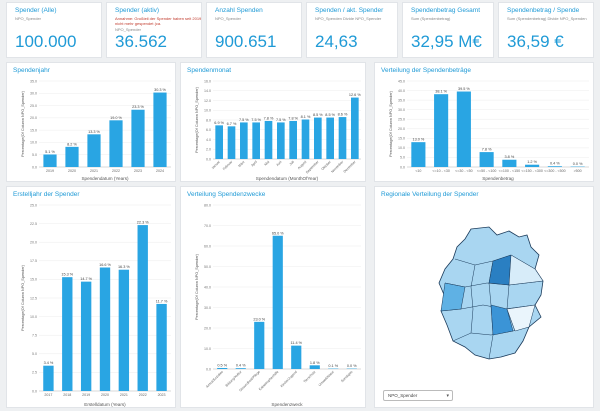  What do you see at coordinates (327, 165) in the screenshot?
I see `x-tick-label: Oktober` at bounding box center [327, 165].